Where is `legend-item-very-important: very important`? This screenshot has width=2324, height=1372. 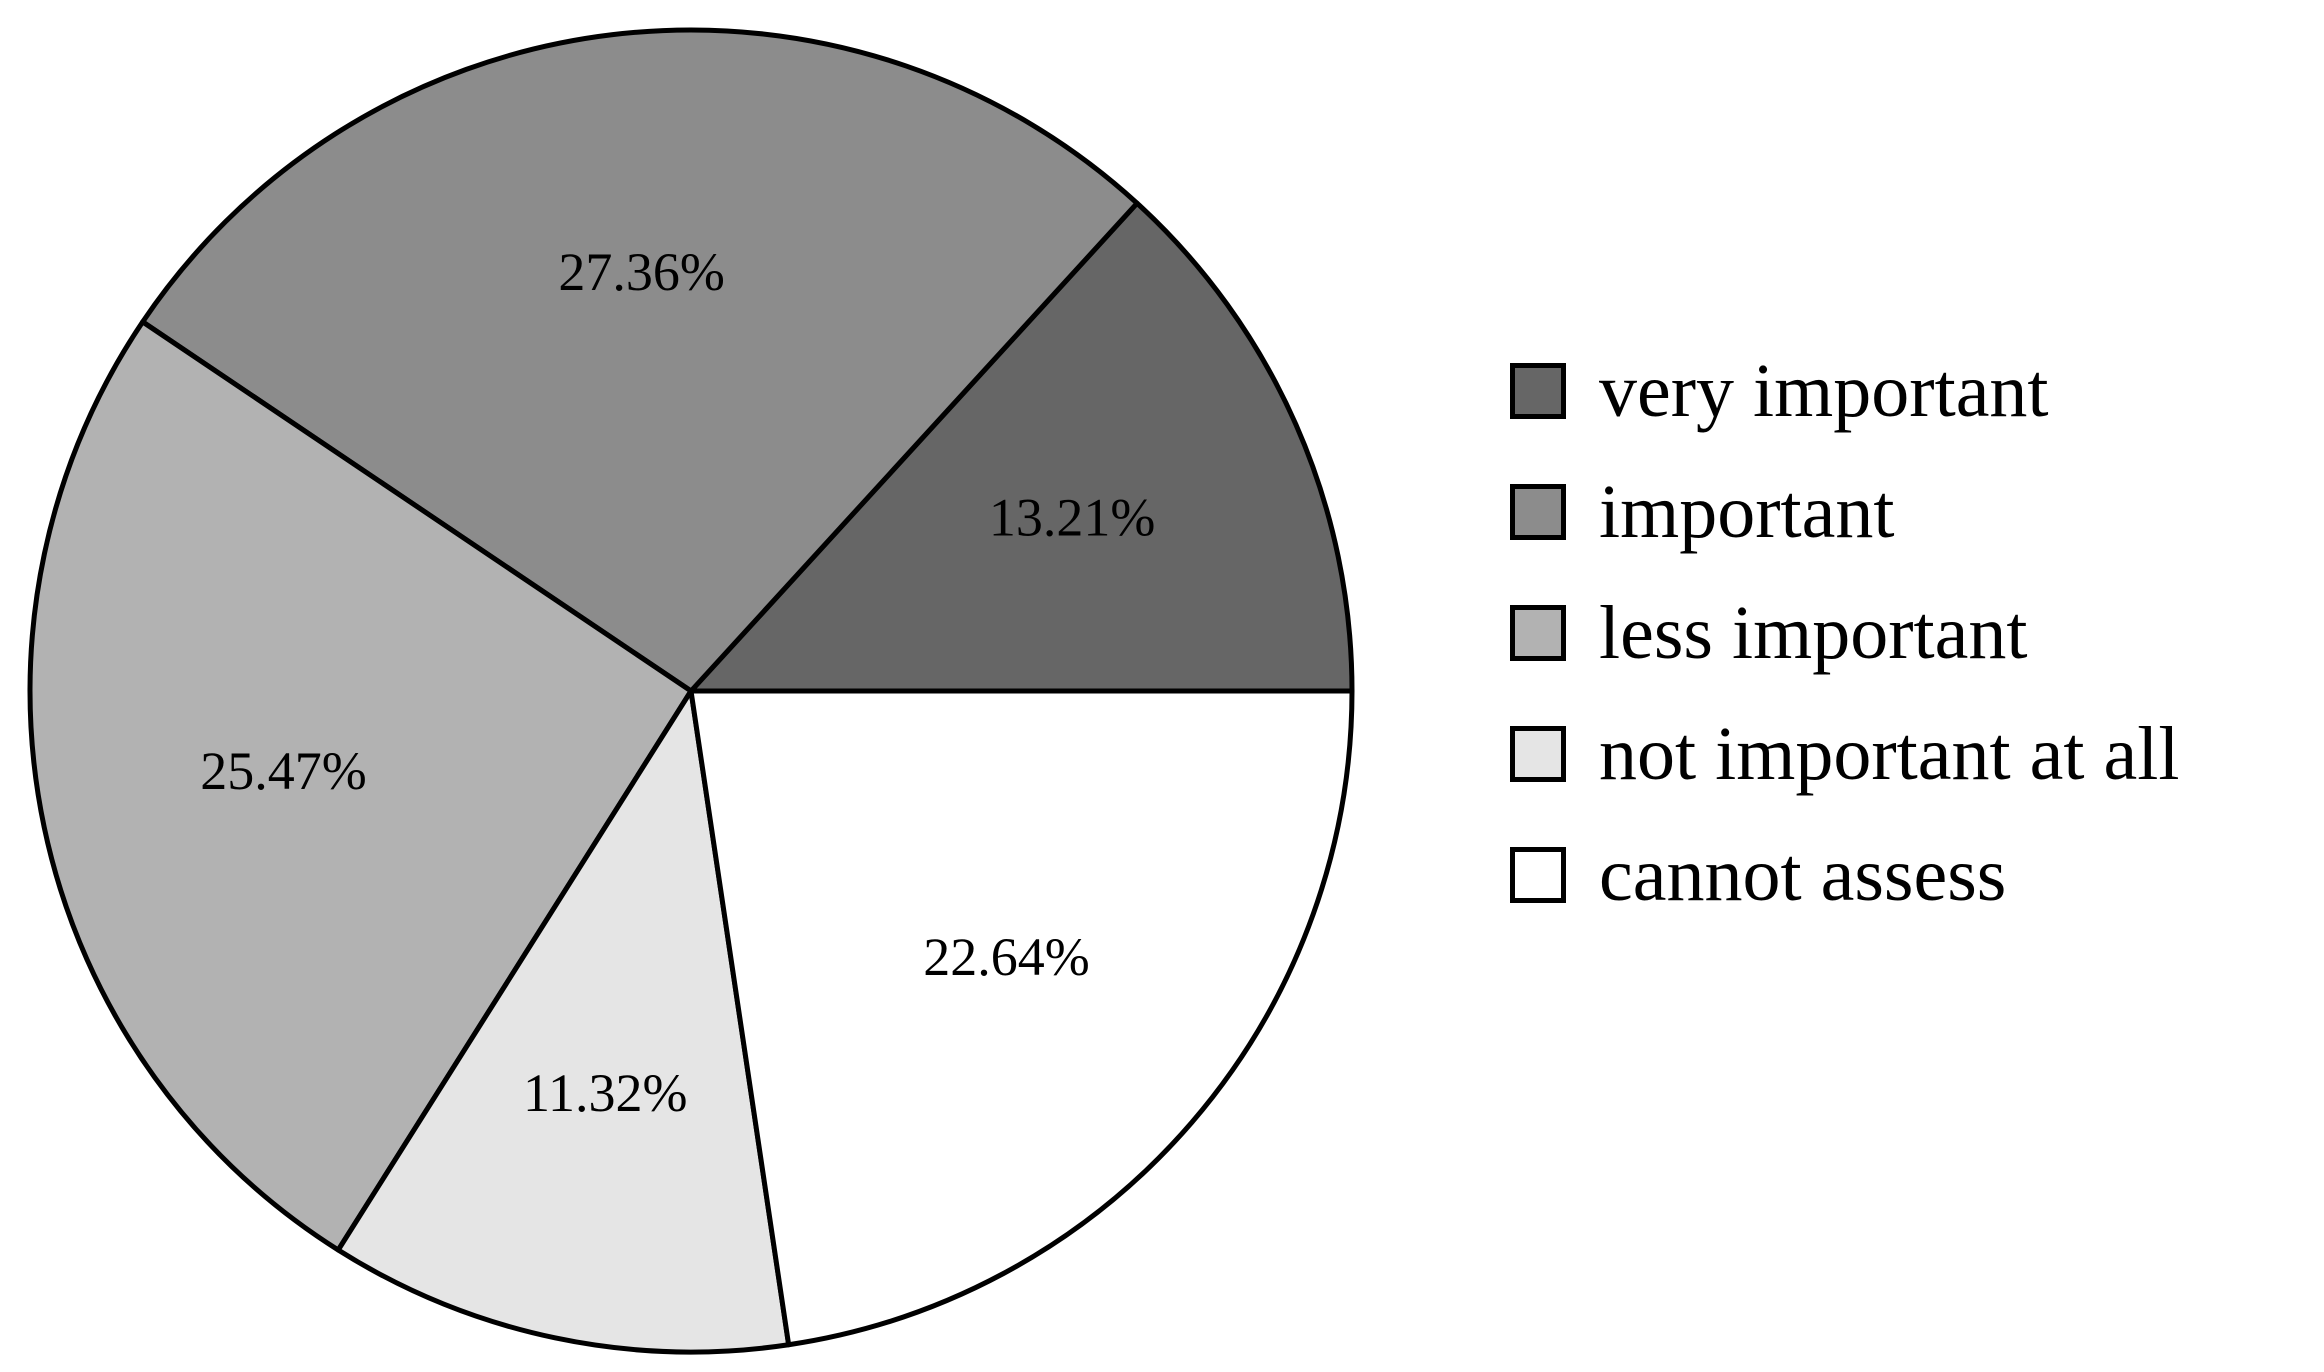
legend-item-very-important: very important is located at coordinates (1910, 390).